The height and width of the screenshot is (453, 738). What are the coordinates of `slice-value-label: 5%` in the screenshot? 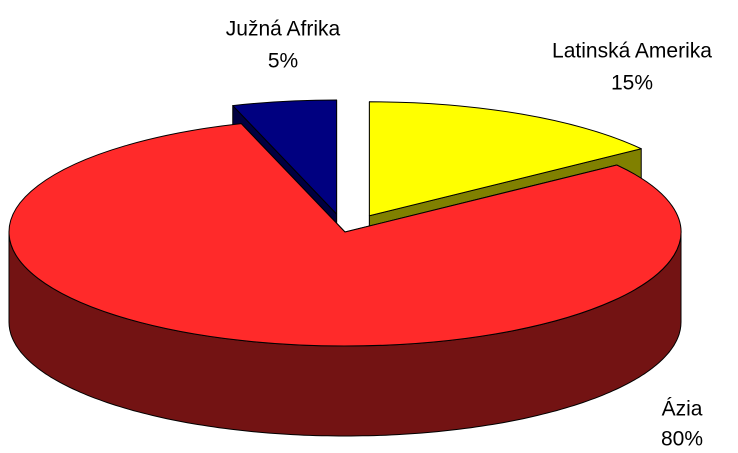 It's located at (283, 61).